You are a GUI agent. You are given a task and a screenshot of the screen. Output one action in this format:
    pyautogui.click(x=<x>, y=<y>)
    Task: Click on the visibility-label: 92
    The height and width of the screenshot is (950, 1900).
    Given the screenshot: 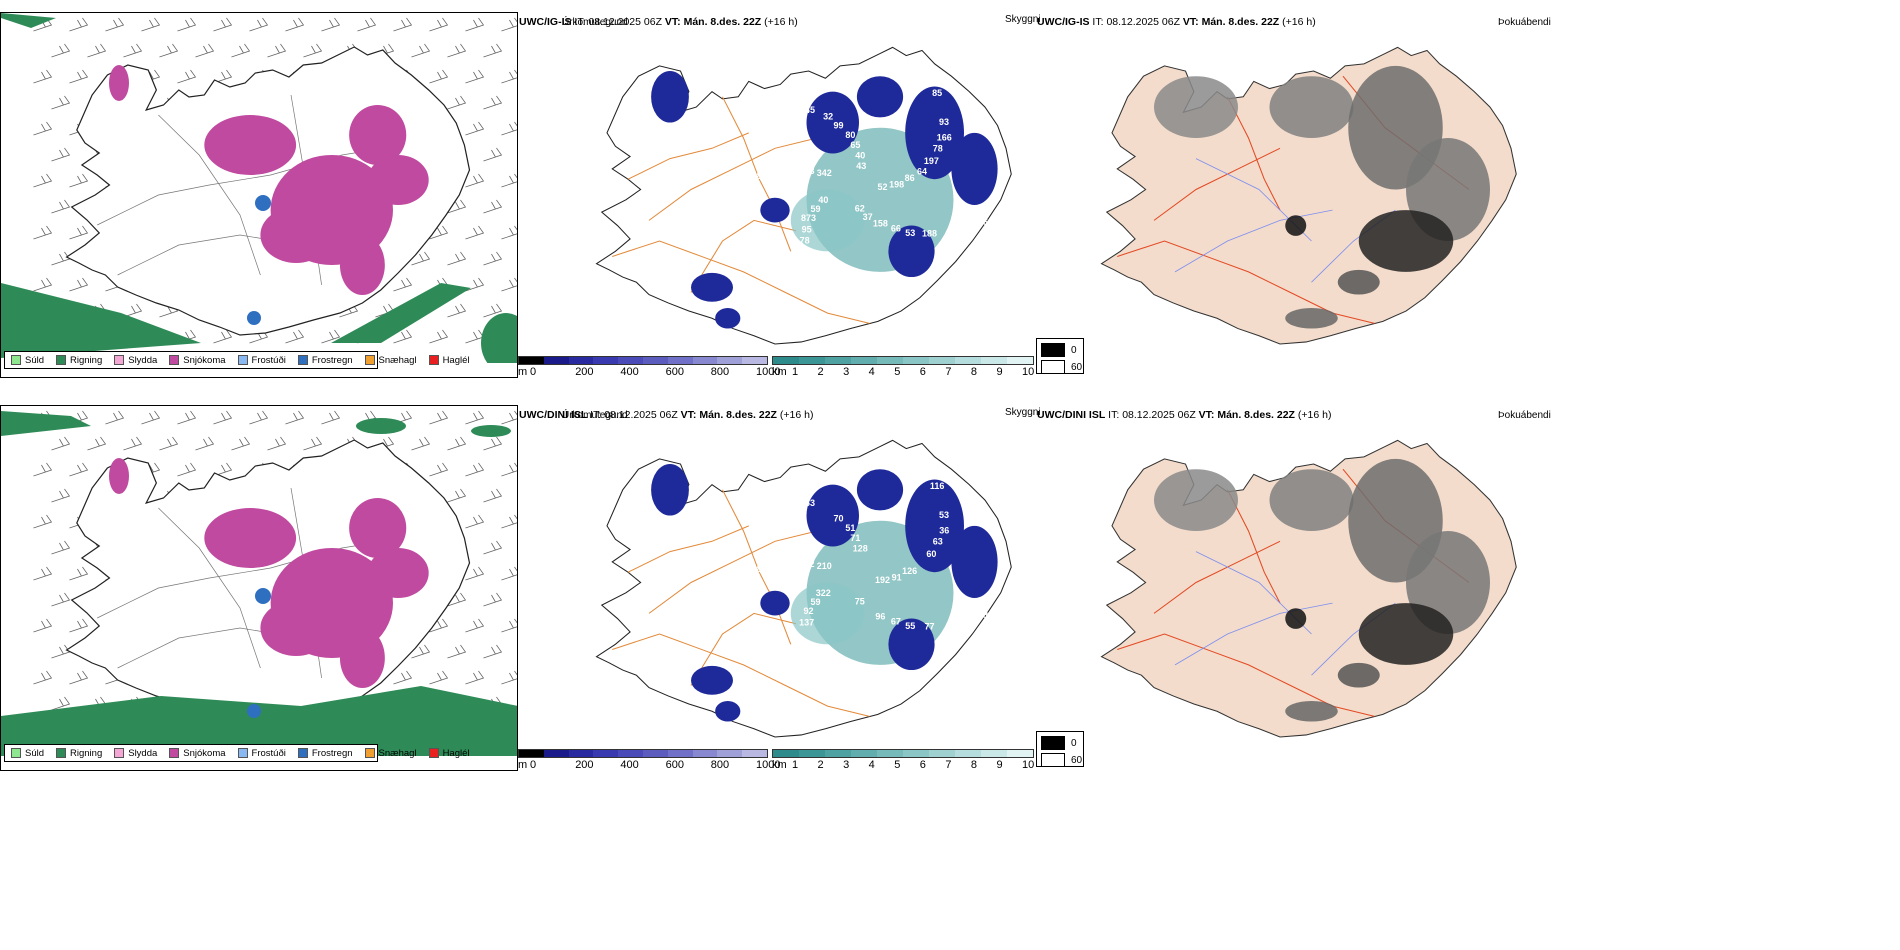 What is the action you would take?
    pyautogui.click(x=809, y=611)
    